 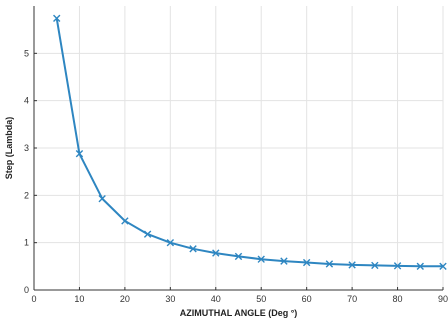 I want to click on y-tick-label: 5, so click(x=26, y=53).